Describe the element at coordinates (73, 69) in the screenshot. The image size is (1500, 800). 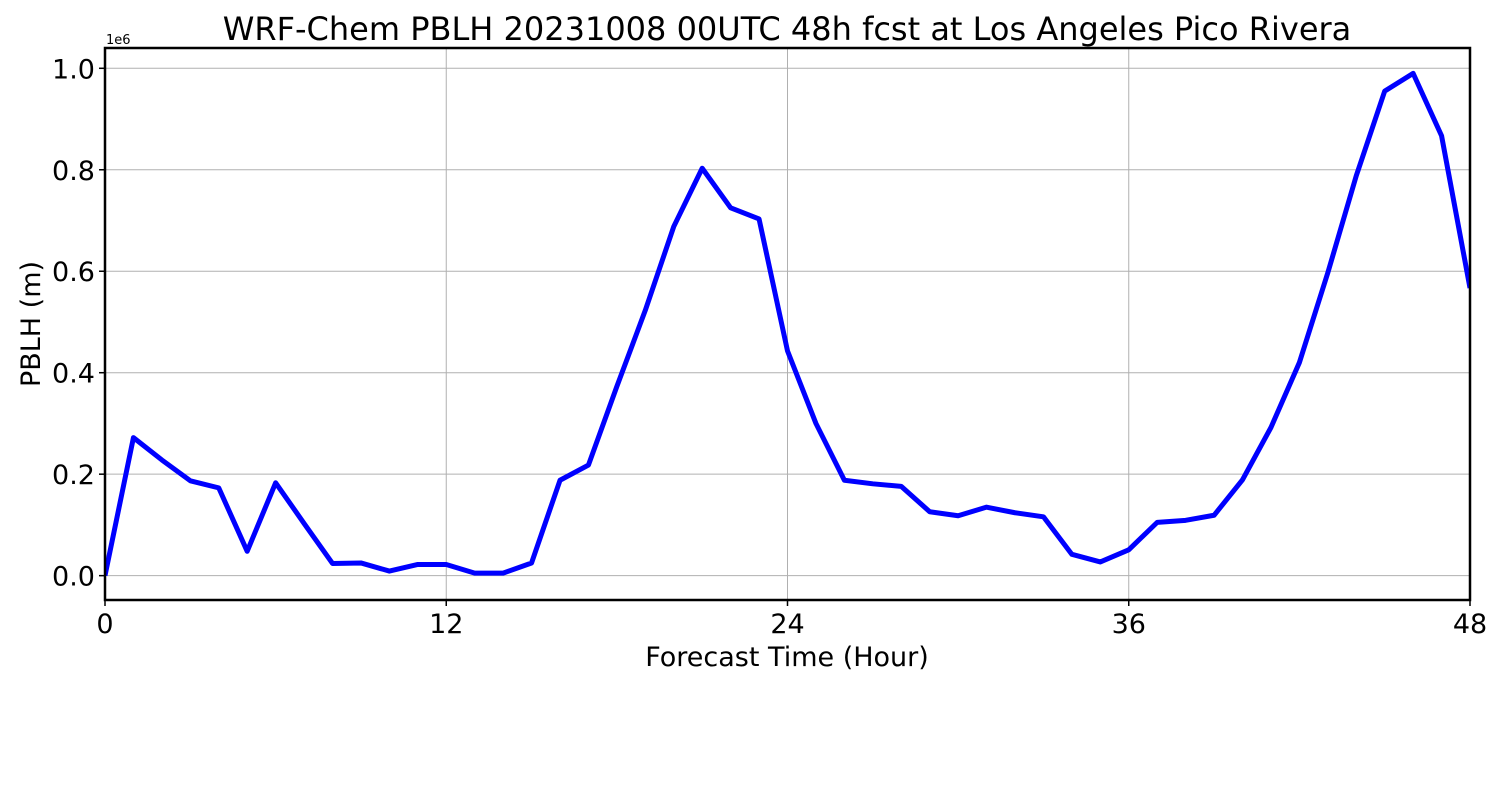
I see `y-tick-label: 1.0` at that location.